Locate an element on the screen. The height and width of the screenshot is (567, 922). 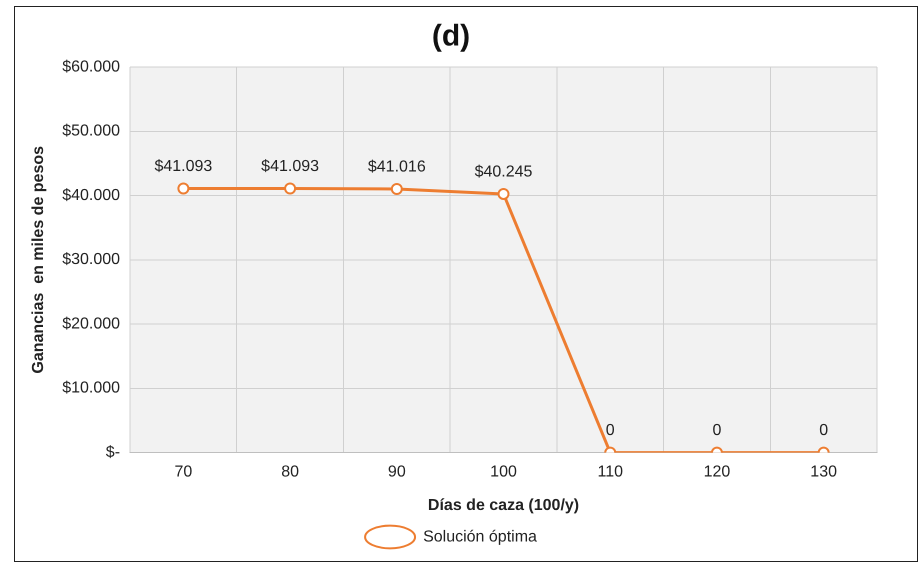
y-tick-label: $40.000 is located at coordinates (91, 195).